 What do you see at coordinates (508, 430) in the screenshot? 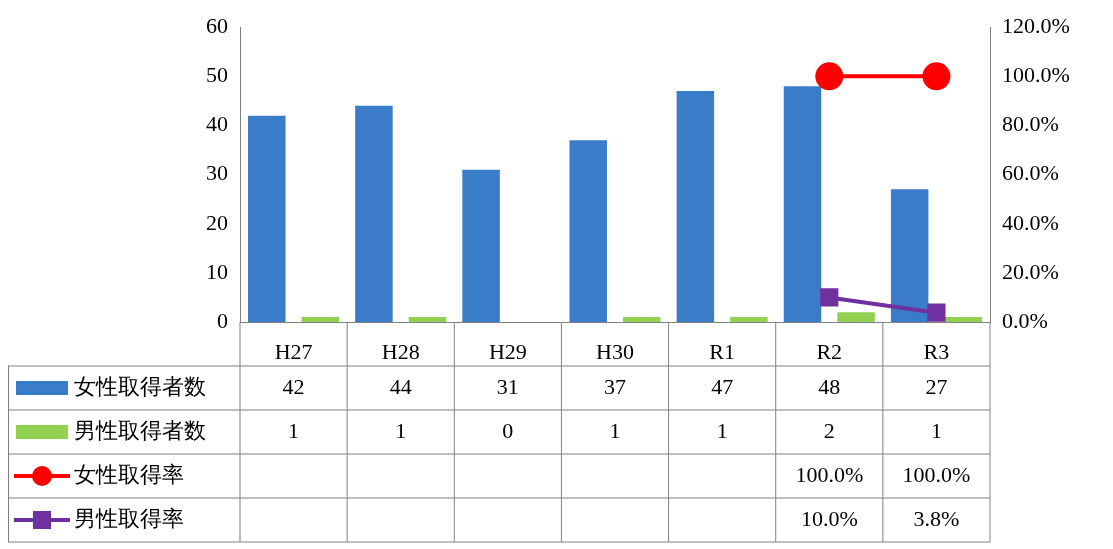
I see `data-label: 0` at bounding box center [508, 430].